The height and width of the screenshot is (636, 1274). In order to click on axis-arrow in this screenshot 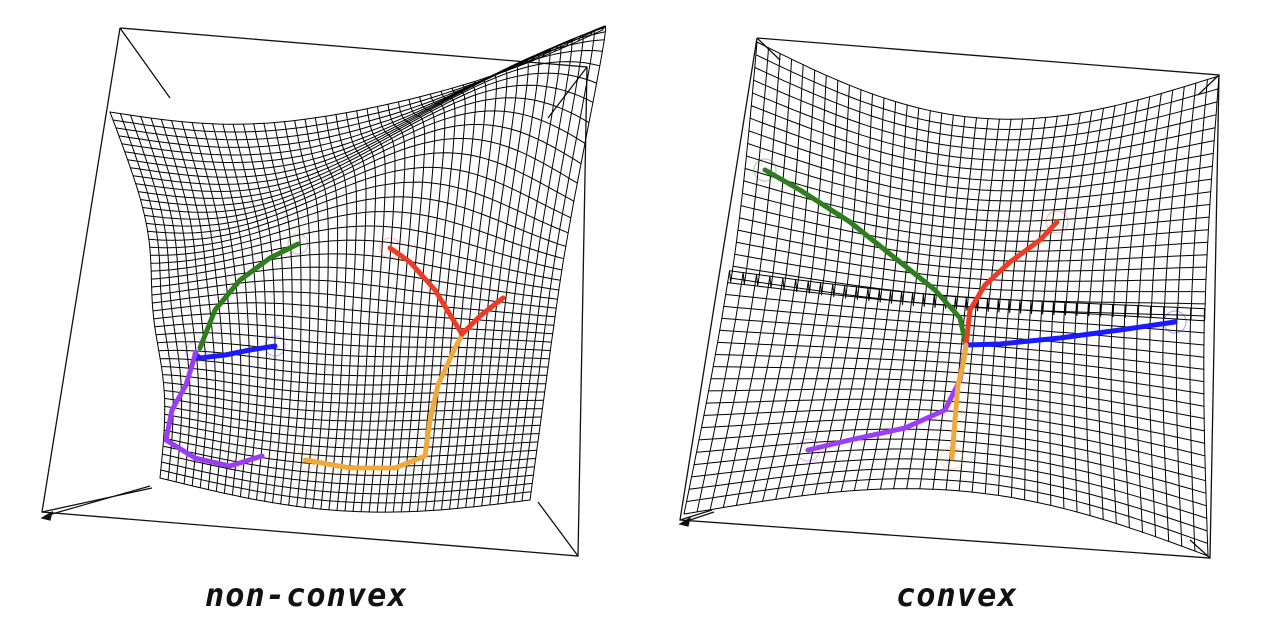, I will do `click(696, 519)`.